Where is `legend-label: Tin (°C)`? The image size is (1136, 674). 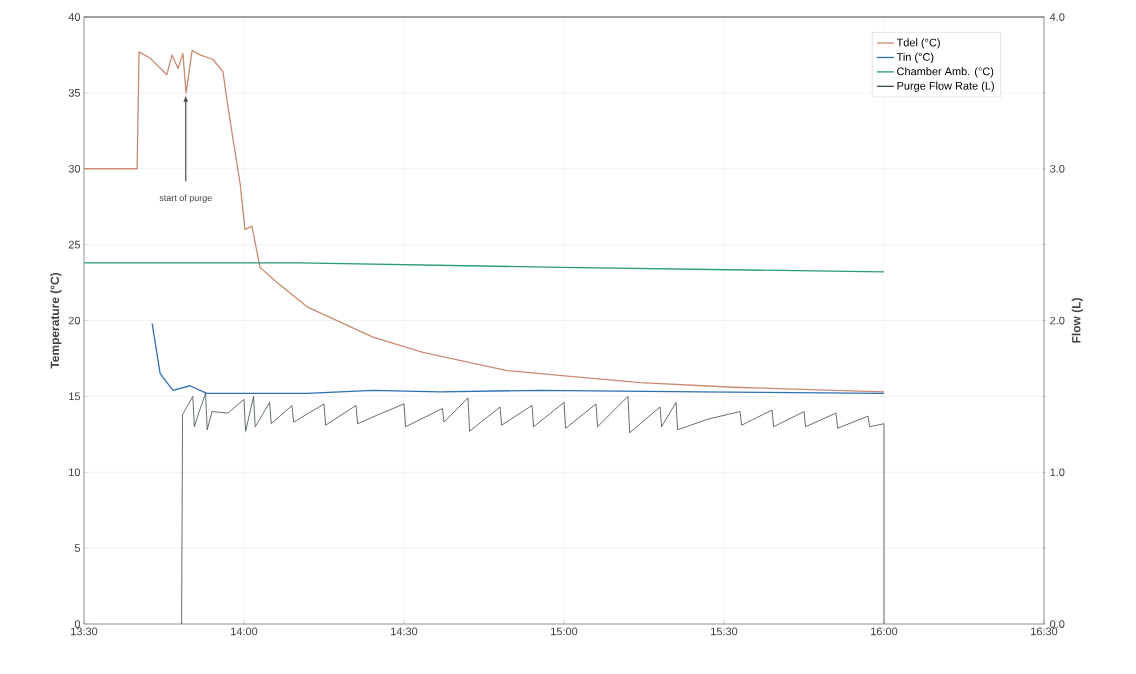 legend-label: Tin (°C) is located at coordinates (915, 57).